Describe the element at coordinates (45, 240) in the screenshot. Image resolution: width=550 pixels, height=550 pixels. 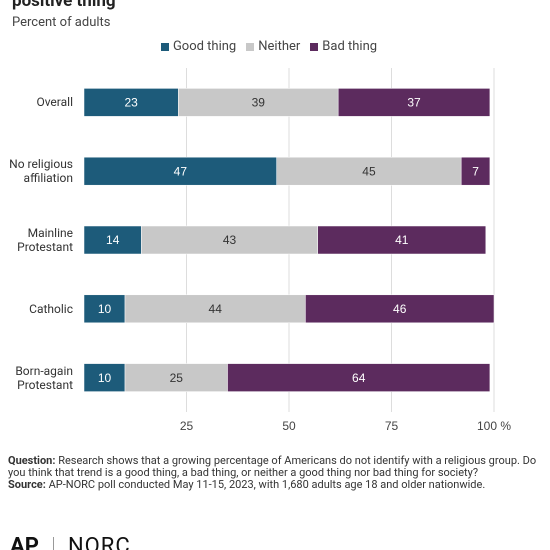
I see `category-label: Mainline Protestant` at that location.